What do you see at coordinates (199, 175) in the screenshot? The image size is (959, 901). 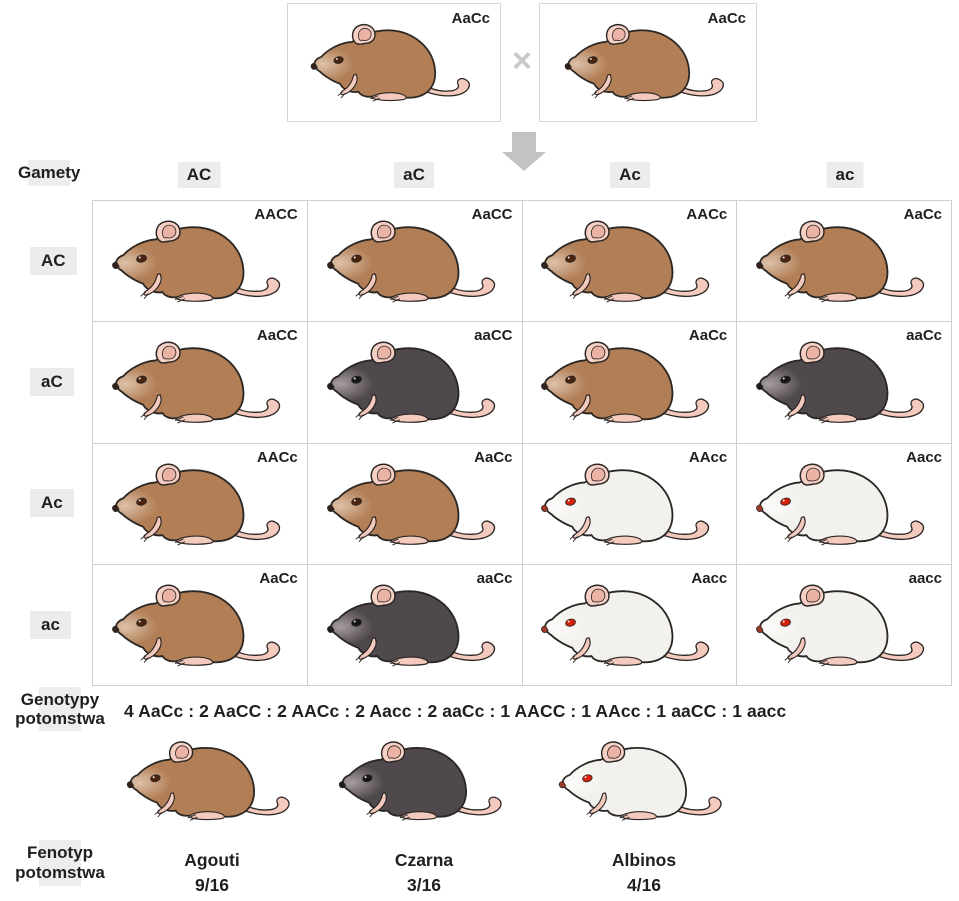 I see `gamete-column-AC: AC` at bounding box center [199, 175].